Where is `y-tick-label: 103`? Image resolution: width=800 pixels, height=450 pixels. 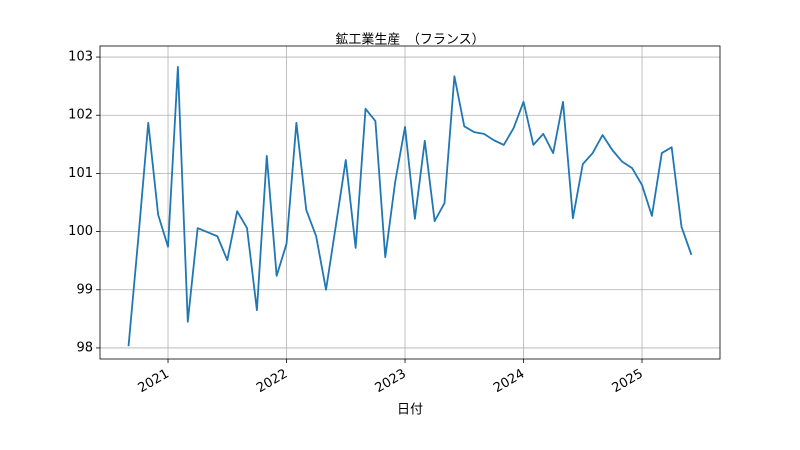 y-tick-label: 103 is located at coordinates (80, 57).